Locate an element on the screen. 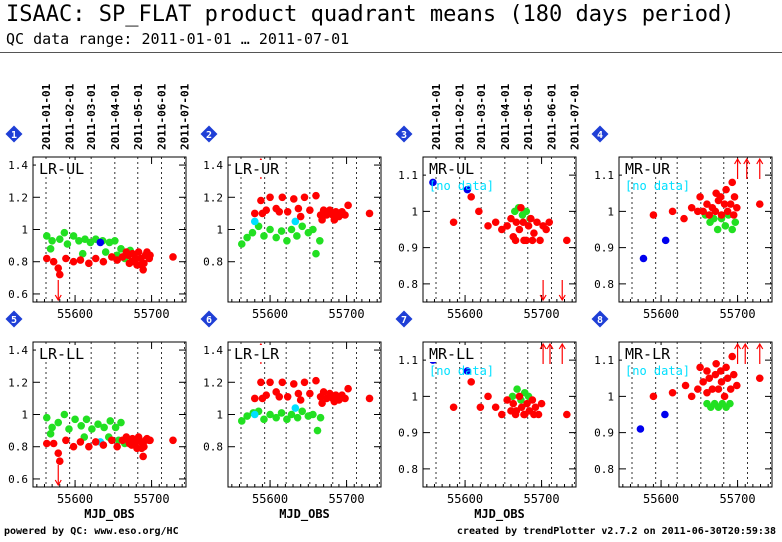  panel-label: MR-LR is located at coordinates (648, 354).